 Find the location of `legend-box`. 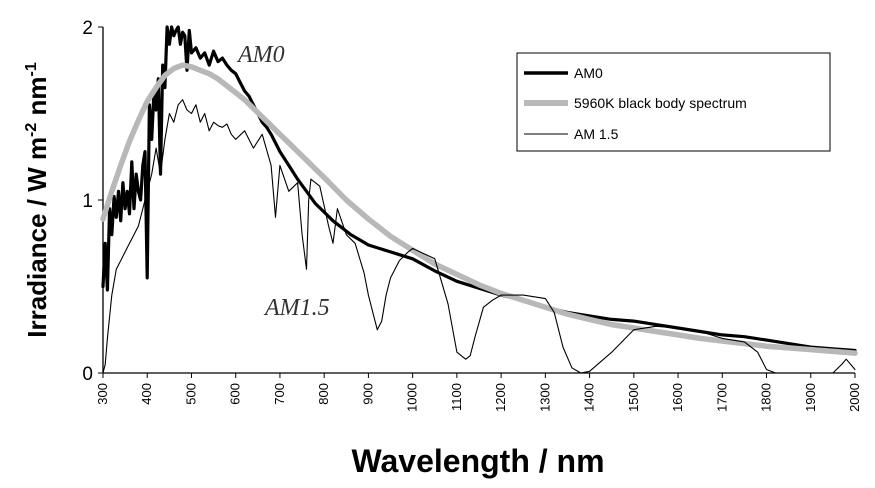

legend-box is located at coordinates (673, 102).